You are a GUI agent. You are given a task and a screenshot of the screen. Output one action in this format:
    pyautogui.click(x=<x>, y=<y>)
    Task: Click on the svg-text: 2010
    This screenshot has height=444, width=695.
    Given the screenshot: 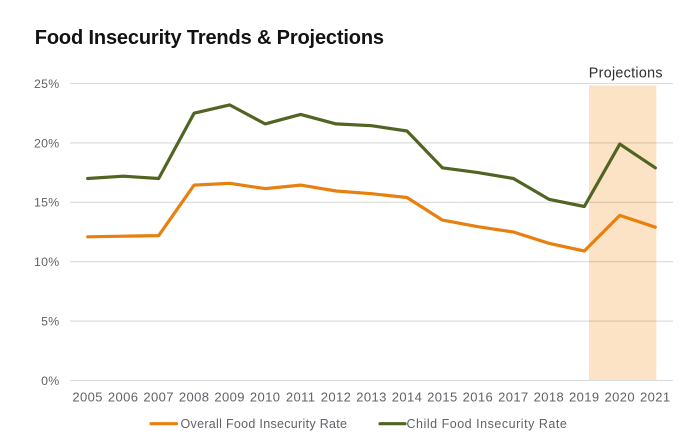 What is the action you would take?
    pyautogui.click(x=265, y=396)
    